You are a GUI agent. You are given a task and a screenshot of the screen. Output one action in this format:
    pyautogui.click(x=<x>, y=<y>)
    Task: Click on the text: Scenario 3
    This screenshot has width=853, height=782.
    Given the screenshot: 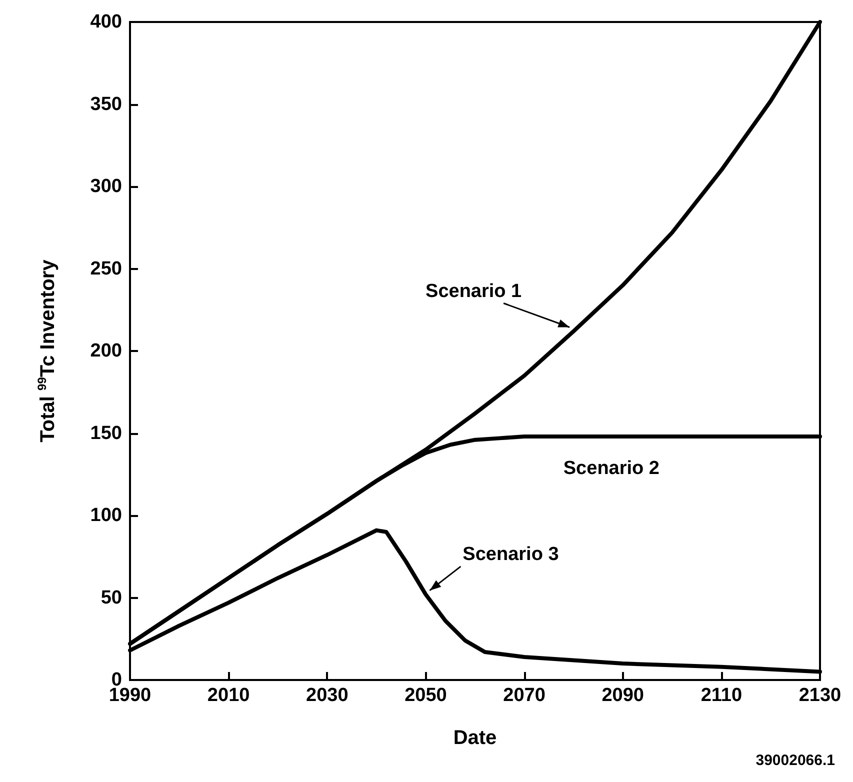 What is the action you would take?
    pyautogui.click(x=510, y=554)
    